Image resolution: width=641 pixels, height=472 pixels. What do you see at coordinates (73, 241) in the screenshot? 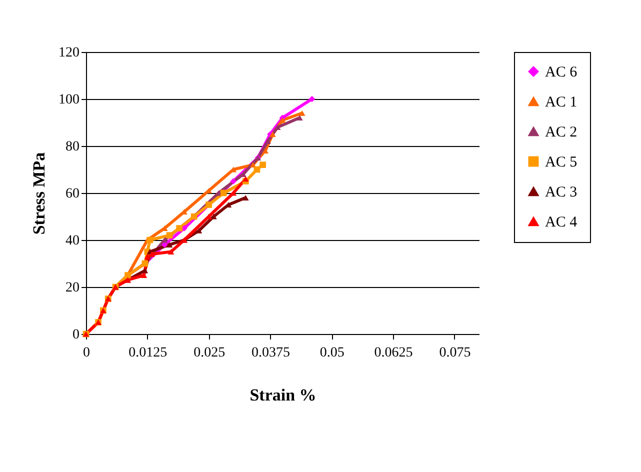
I see `y-tick-label: 40` at bounding box center [73, 241].